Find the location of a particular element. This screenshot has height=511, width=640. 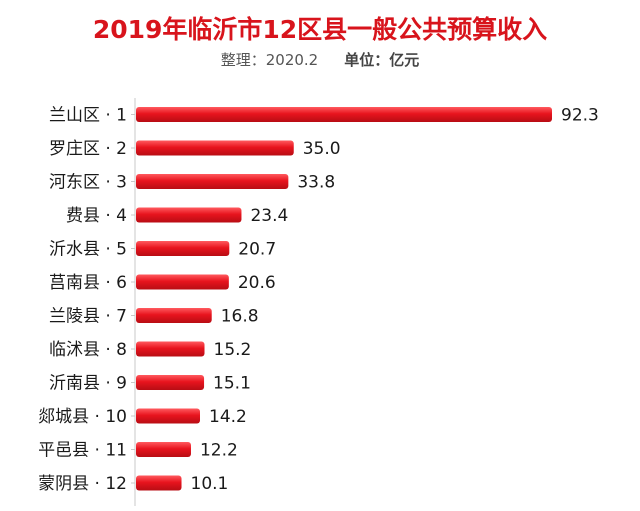

category-label: 费县 · 4 is located at coordinates (96, 216).